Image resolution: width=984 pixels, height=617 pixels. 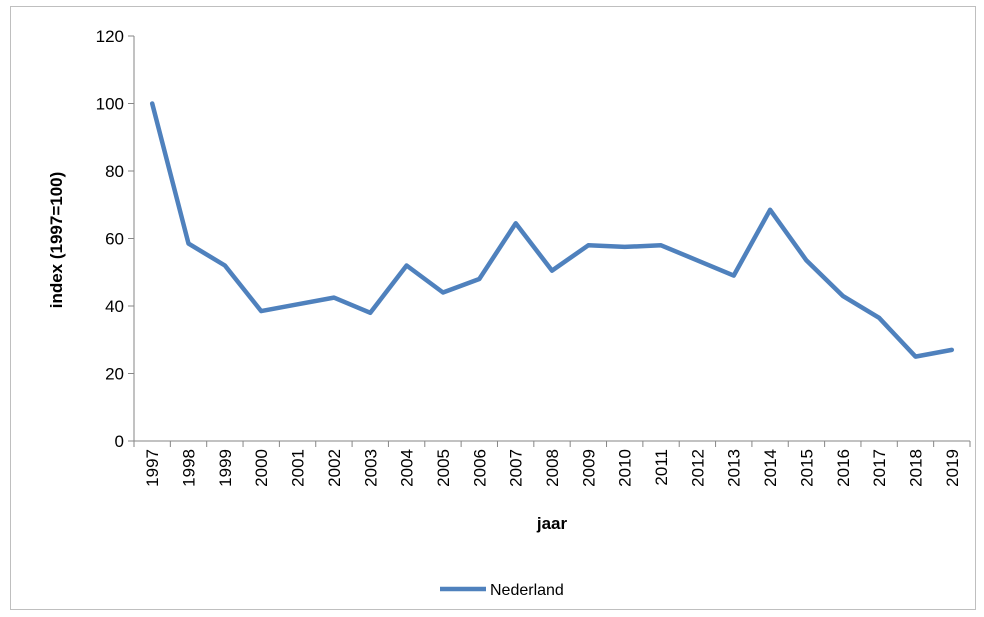 What do you see at coordinates (114, 239) in the screenshot?
I see `y-tick-label: 60` at bounding box center [114, 239].